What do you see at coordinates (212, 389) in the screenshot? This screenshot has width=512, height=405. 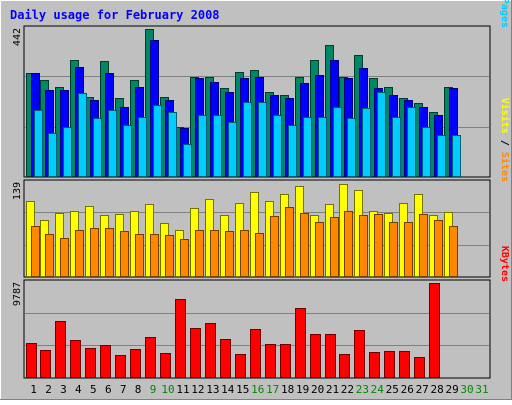 I see `day-label-13: 13` at bounding box center [212, 389].